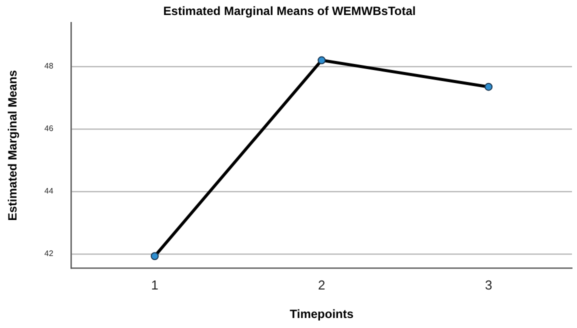 The image size is (577, 328). I want to click on chart-title: Estimated Marginal Means of WEMWBsTotal, so click(289, 11).